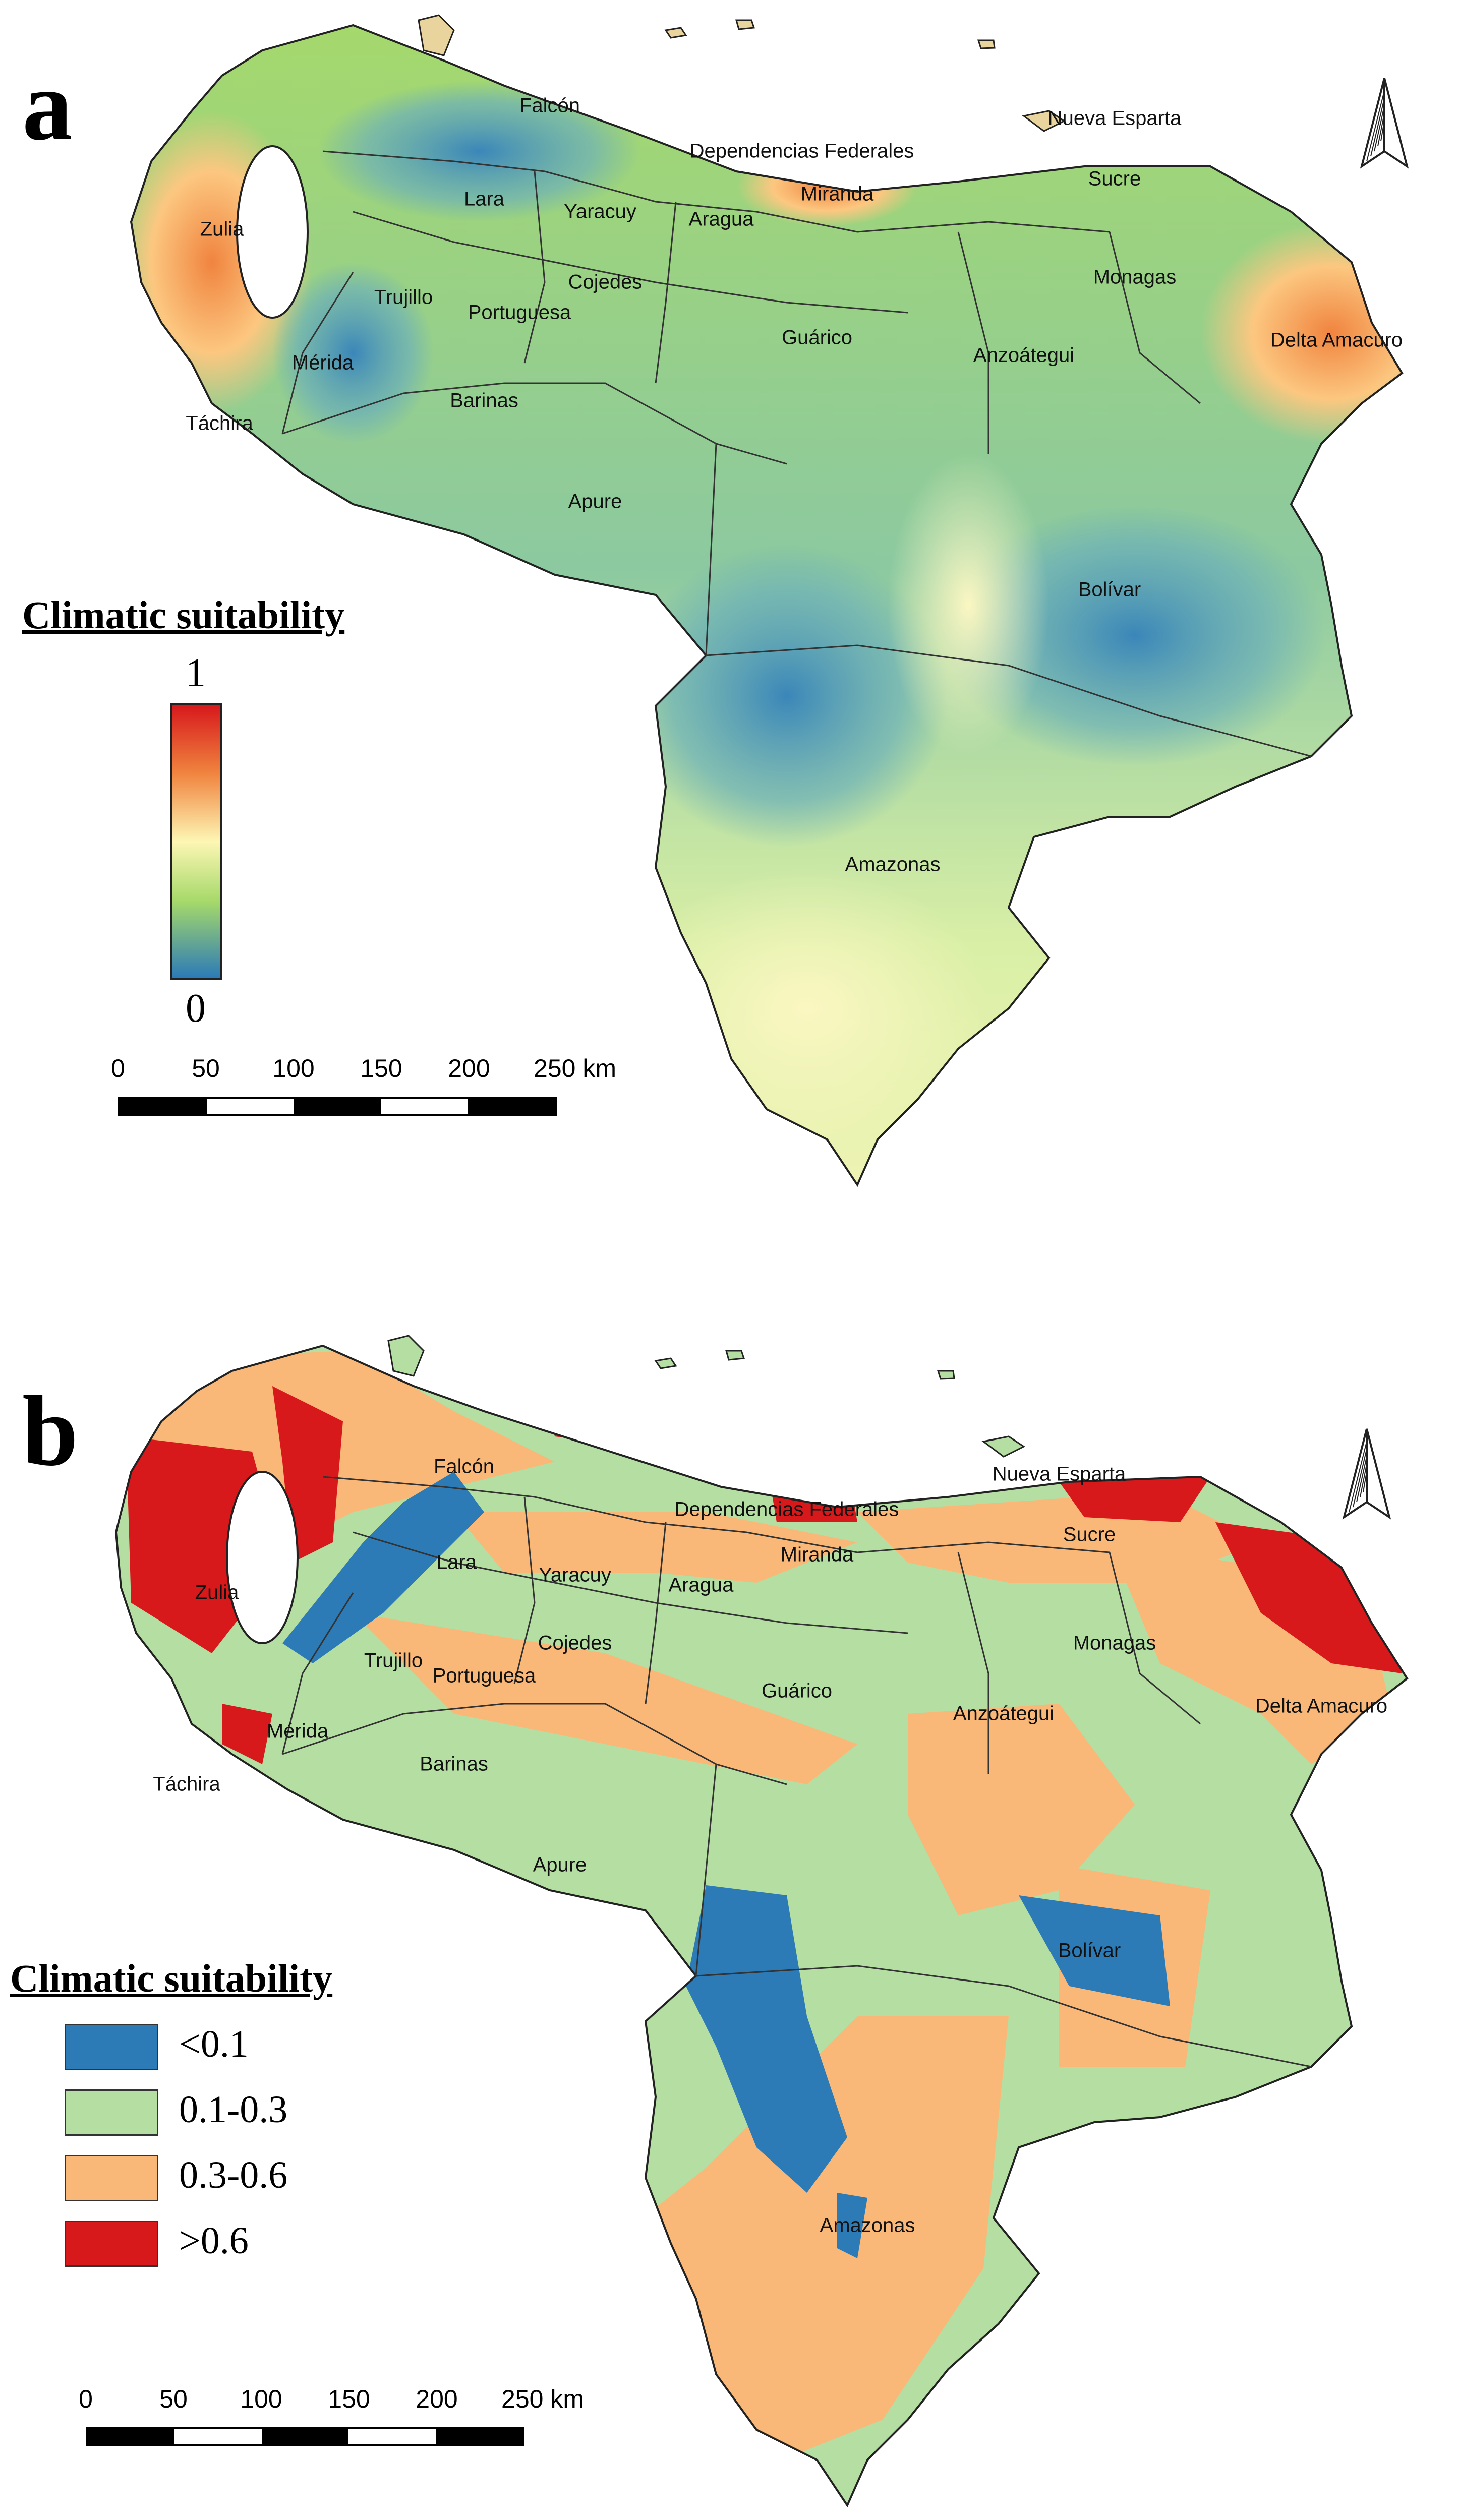 The image size is (1458, 2520). I want to click on legend-class-label: <0.1, so click(214, 2044).